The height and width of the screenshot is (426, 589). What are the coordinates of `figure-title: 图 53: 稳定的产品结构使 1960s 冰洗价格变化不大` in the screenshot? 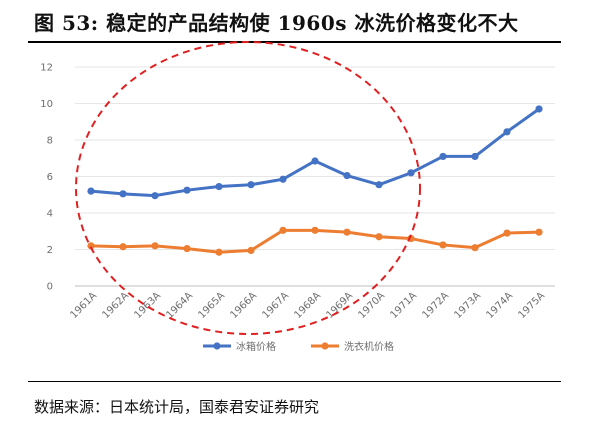 It's located at (276, 23).